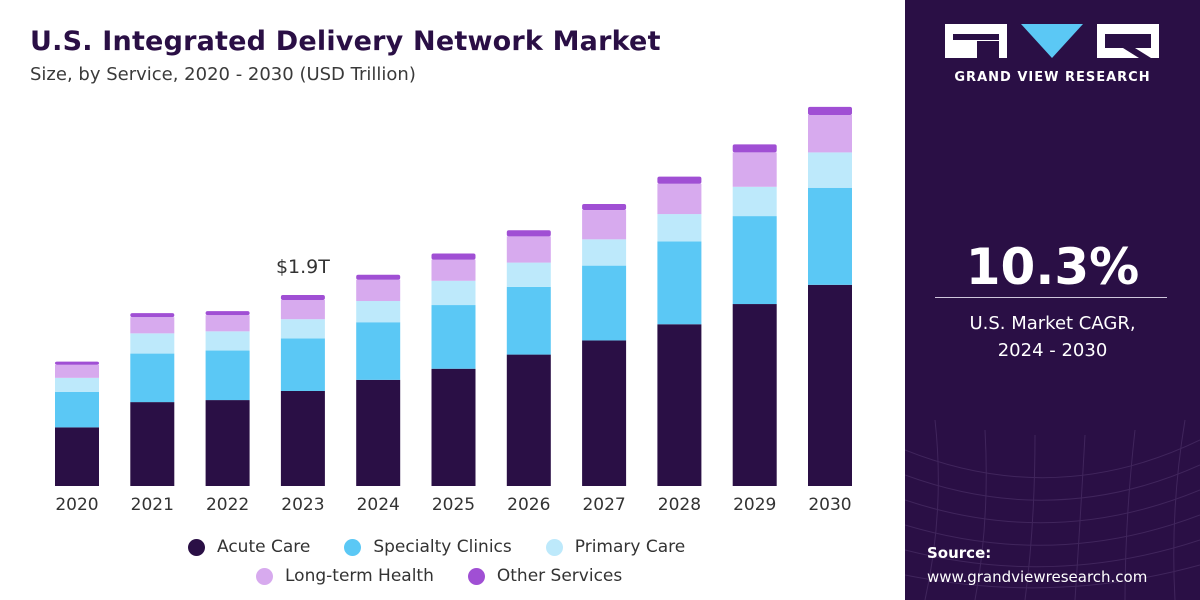  What do you see at coordinates (453, 505) in the screenshot?
I see `x-tick-label: 2025` at bounding box center [453, 505].